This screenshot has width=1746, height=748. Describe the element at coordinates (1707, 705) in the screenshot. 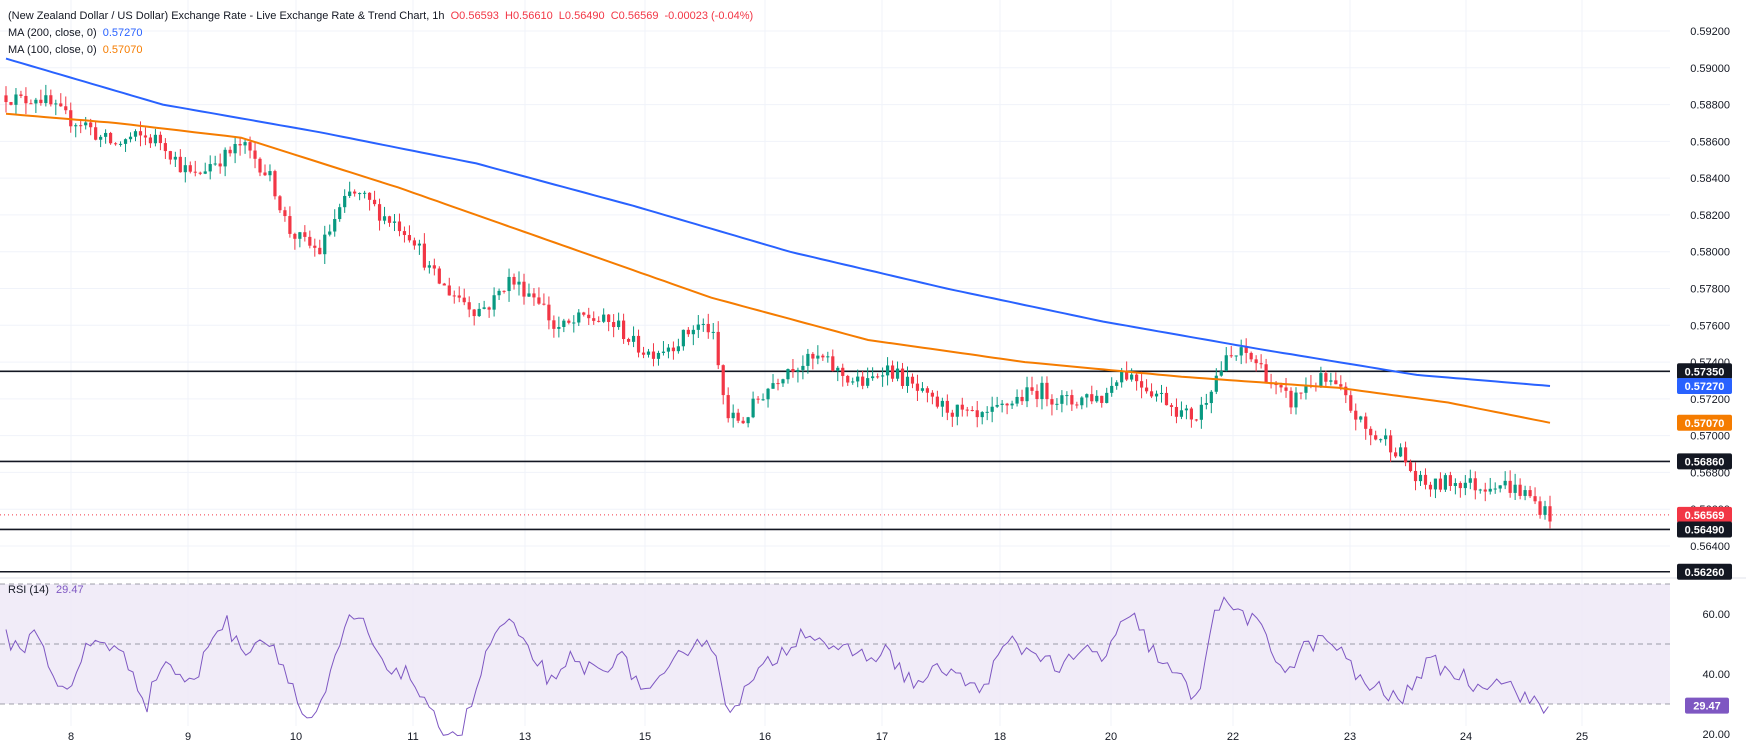

I see `rsi-last-bg` at that location.